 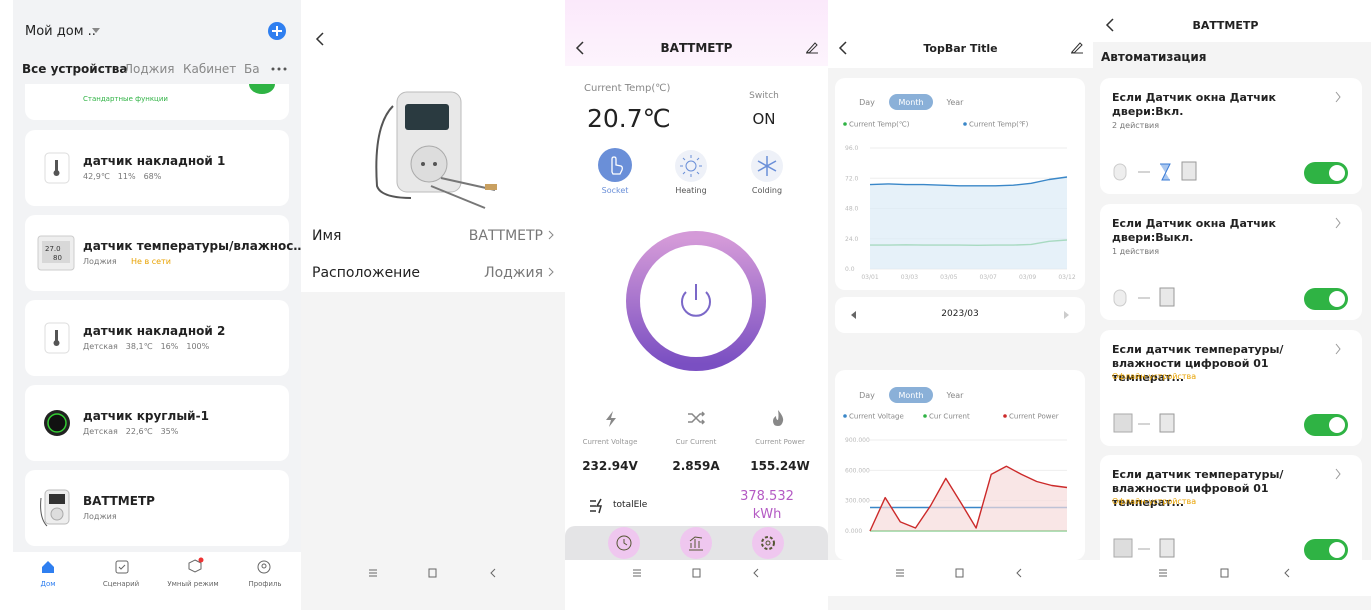 What do you see at coordinates (1154, 376) in the screenshot?
I see `rule-subtitle: Офлайн-устройства` at bounding box center [1154, 376].